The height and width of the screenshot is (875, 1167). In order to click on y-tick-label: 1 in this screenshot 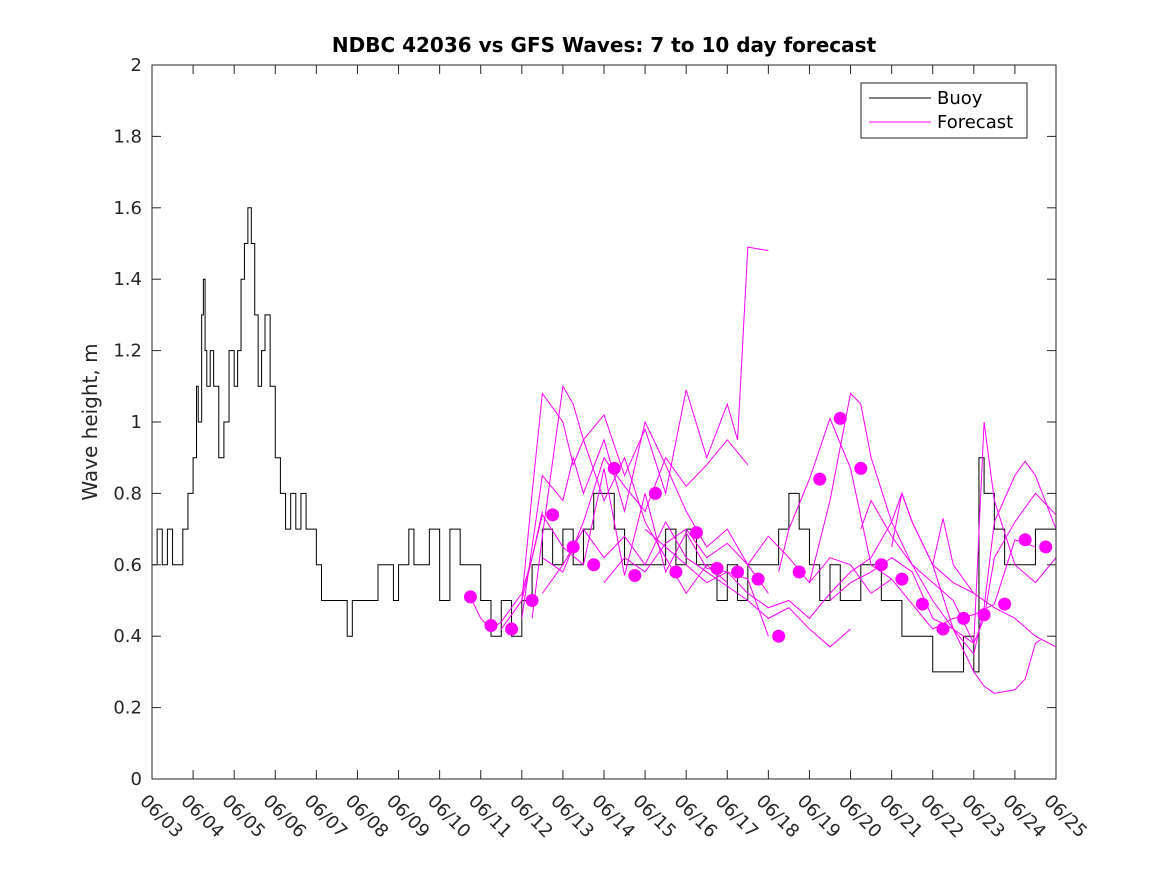, I will do `click(136, 422)`.